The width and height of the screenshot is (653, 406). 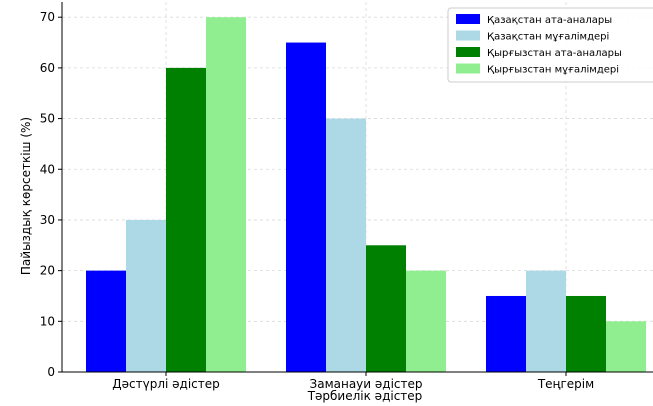 I want to click on y-tick-label: 0, so click(x=51, y=372).